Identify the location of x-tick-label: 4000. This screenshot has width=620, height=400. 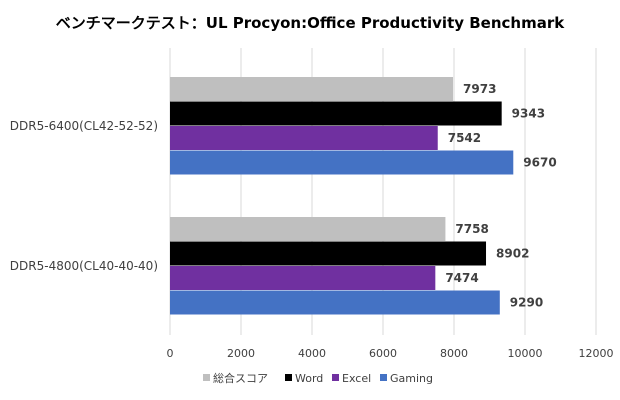
(312, 353).